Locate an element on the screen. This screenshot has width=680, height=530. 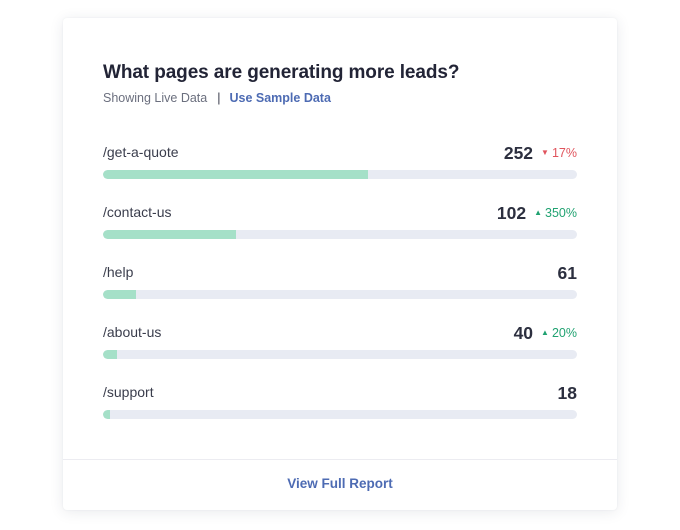
change-indicator: ▲ 350% is located at coordinates (555, 213).